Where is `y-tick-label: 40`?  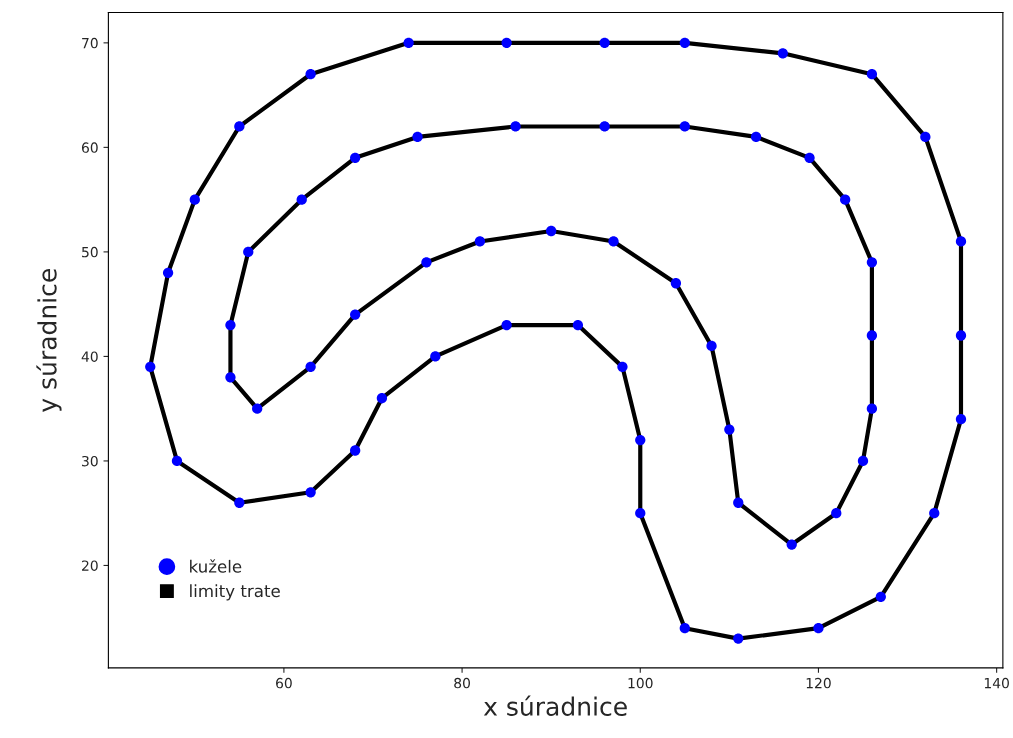 y-tick-label: 40 is located at coordinates (89, 356).